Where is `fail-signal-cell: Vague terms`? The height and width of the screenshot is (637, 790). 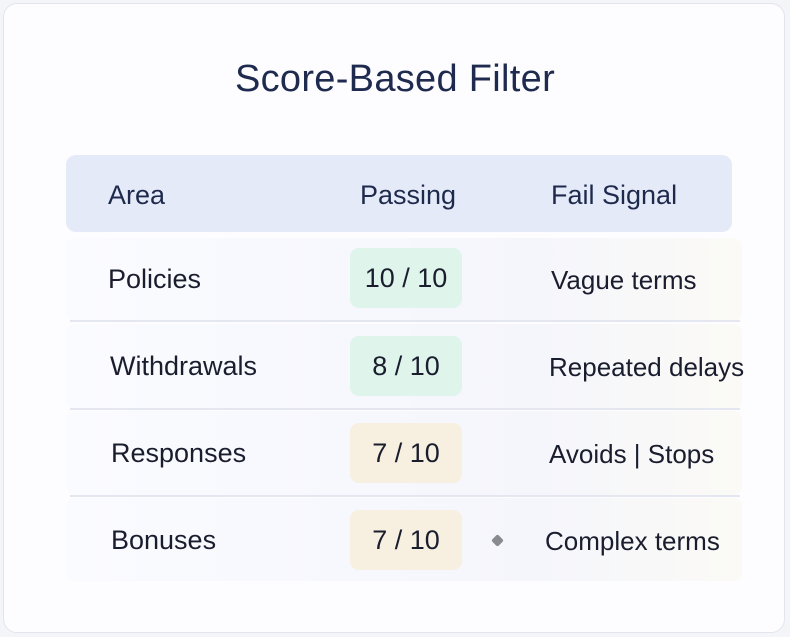
fail-signal-cell: Vague terms is located at coordinates (624, 280).